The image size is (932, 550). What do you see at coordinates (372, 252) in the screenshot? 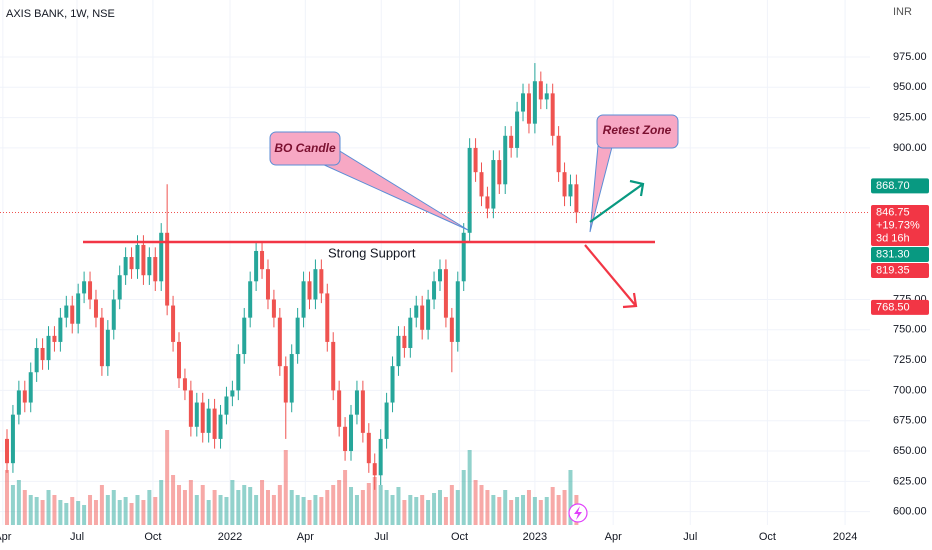
I see `support-label: Strong Support` at bounding box center [372, 252].